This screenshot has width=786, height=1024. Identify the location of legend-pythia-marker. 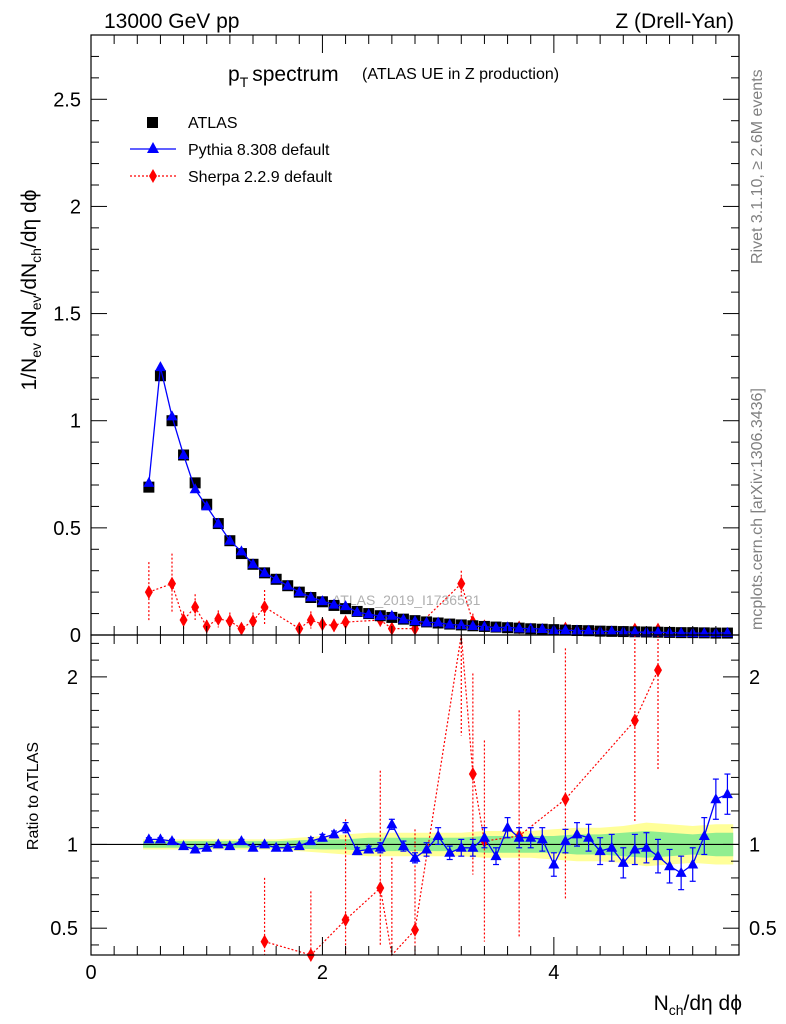
(153, 147).